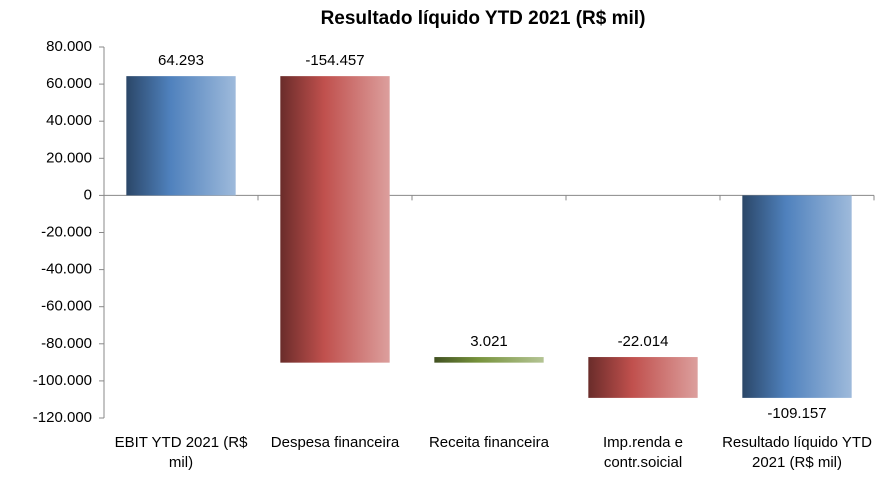 The width and height of the screenshot is (885, 480). I want to click on chart-title: Resultado líquido YTD 2021 (R$ mil), so click(483, 18).